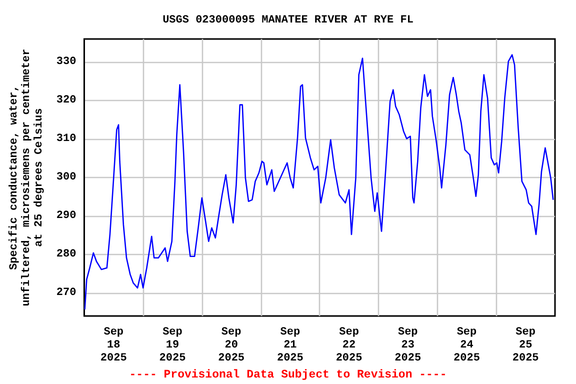 The image size is (576, 384). I want to click on chart-title: USGS 023000095 MANATEE RIVER AT RYE FL, so click(288, 20).